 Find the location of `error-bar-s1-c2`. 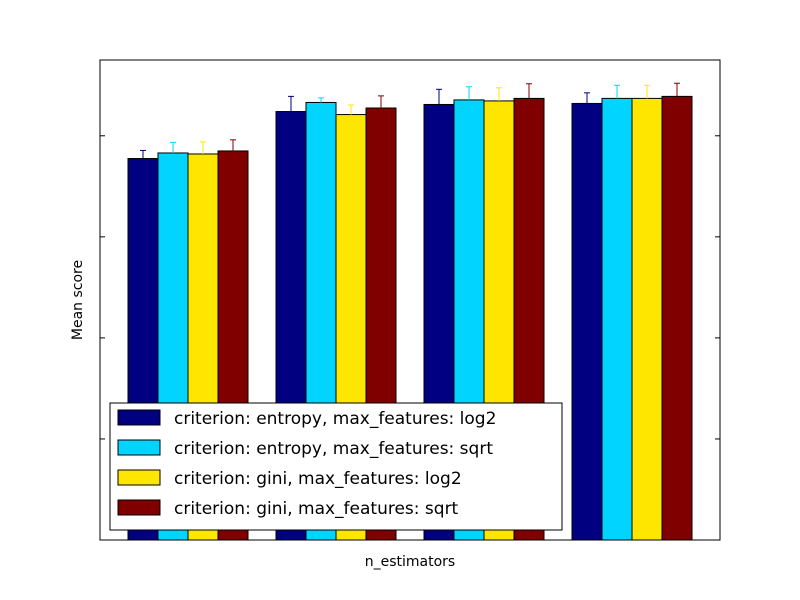

error-bar-s1-c2 is located at coordinates (469, 93).